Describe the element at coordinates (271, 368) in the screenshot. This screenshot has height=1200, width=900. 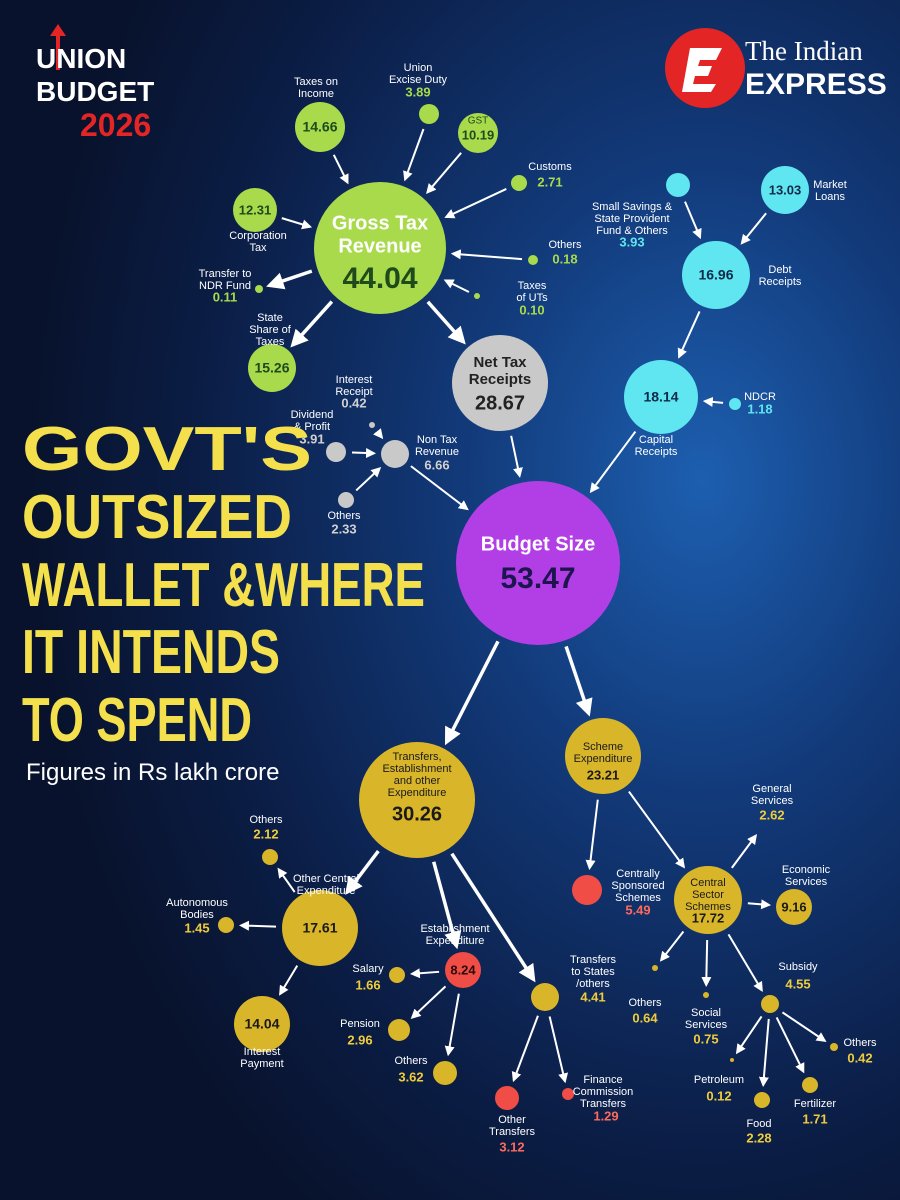
I see `node-value: 15.26` at that location.